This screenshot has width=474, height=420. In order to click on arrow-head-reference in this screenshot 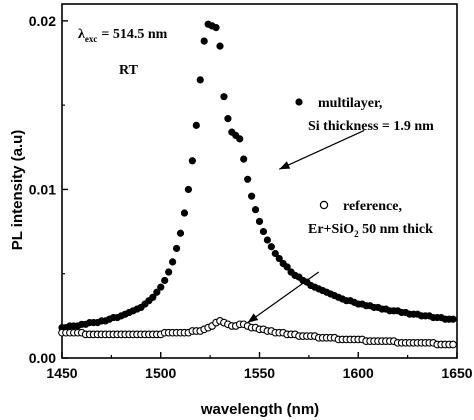, I will do `click(253, 318)`.